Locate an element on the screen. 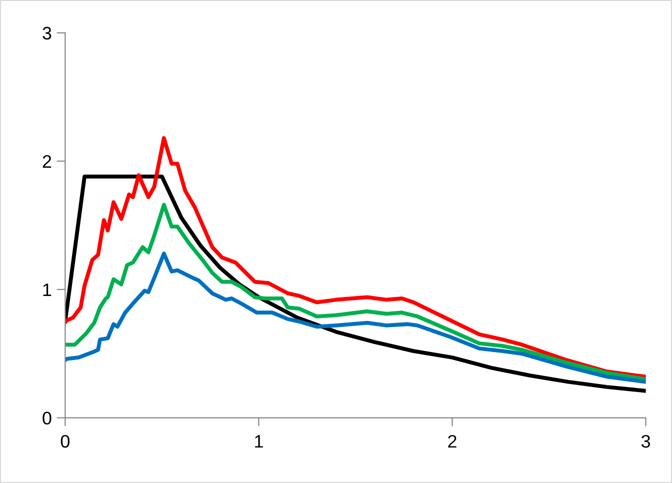  y-tick-label: 2 is located at coordinates (47, 161).